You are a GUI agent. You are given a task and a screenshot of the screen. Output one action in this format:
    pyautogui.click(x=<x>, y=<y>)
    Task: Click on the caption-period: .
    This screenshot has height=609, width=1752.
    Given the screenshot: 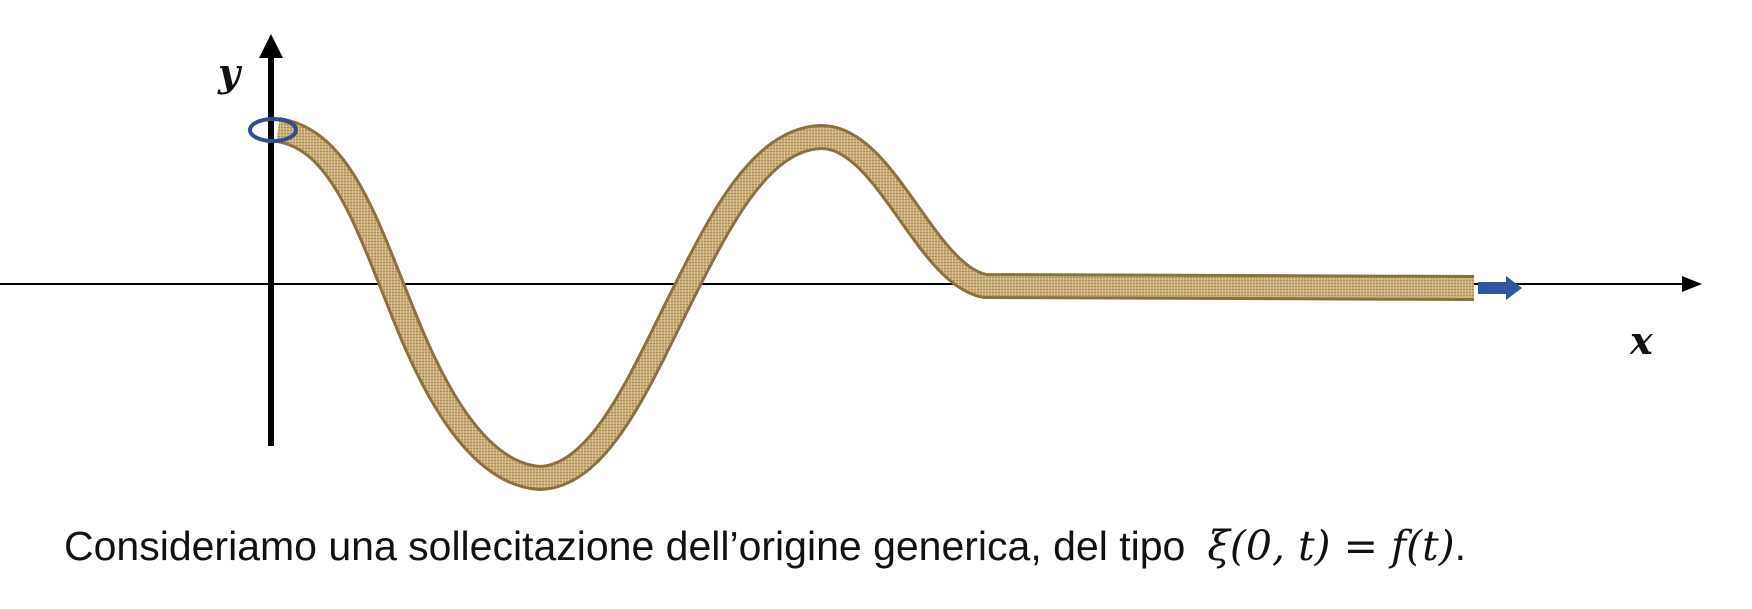 What is the action you would take?
    pyautogui.click(x=1460, y=546)
    